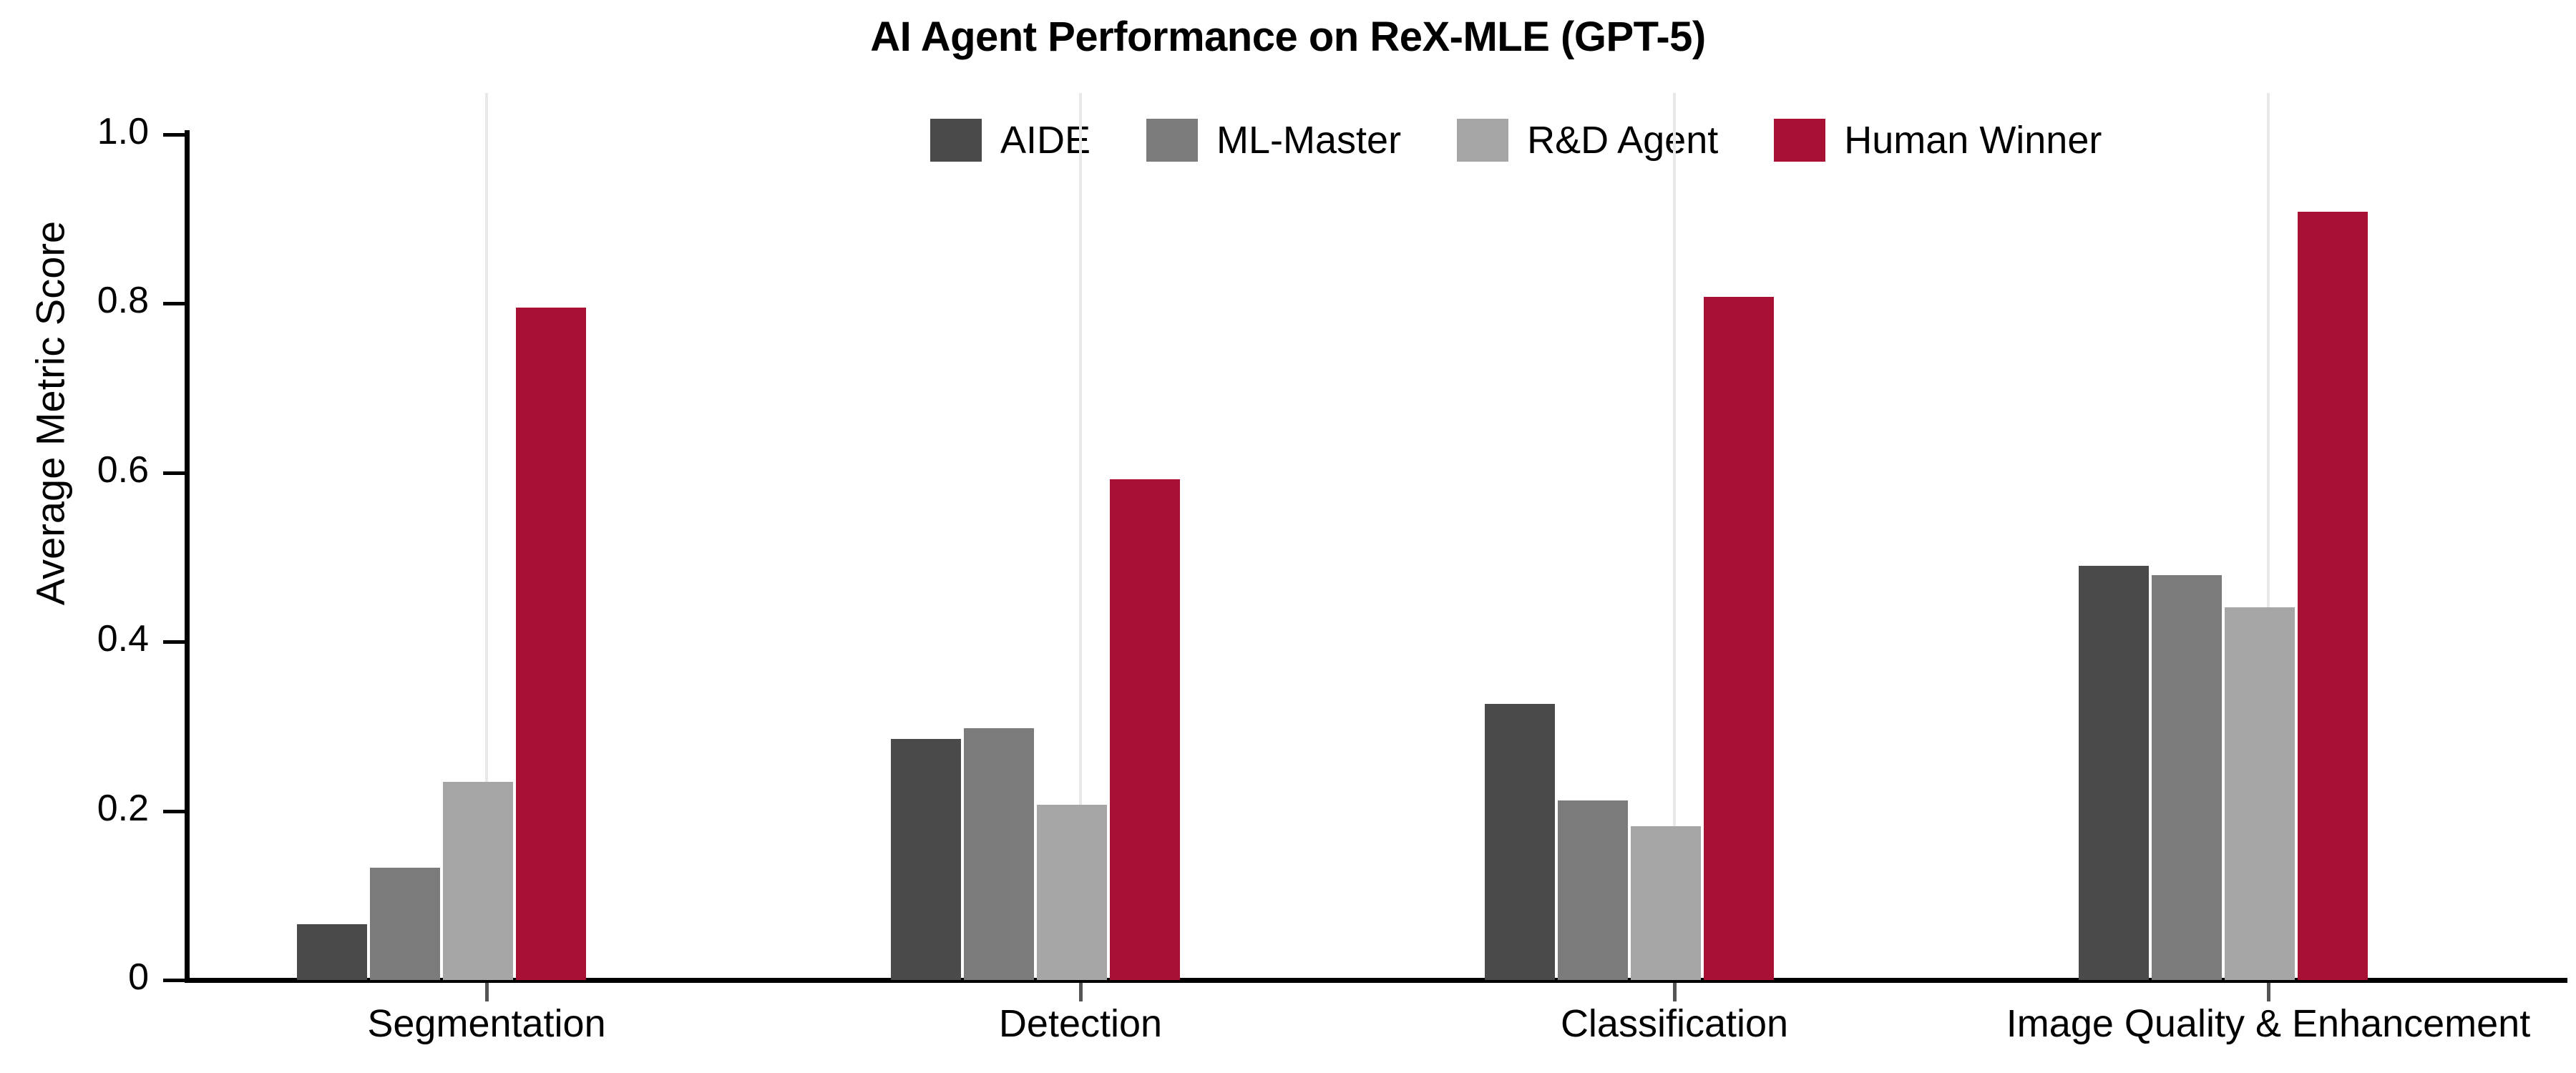 The image size is (2576, 1073). I want to click on legend-item-r-d-agent: R&D Agent, so click(1587, 140).